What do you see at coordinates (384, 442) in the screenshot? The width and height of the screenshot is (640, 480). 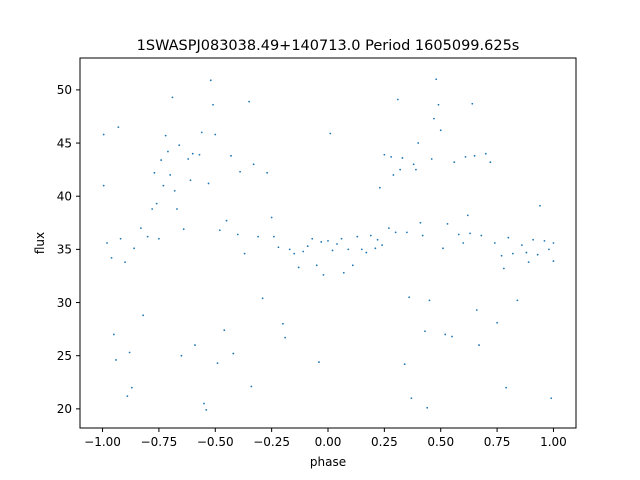 I see `x-tick-label: 0.25` at bounding box center [384, 442].